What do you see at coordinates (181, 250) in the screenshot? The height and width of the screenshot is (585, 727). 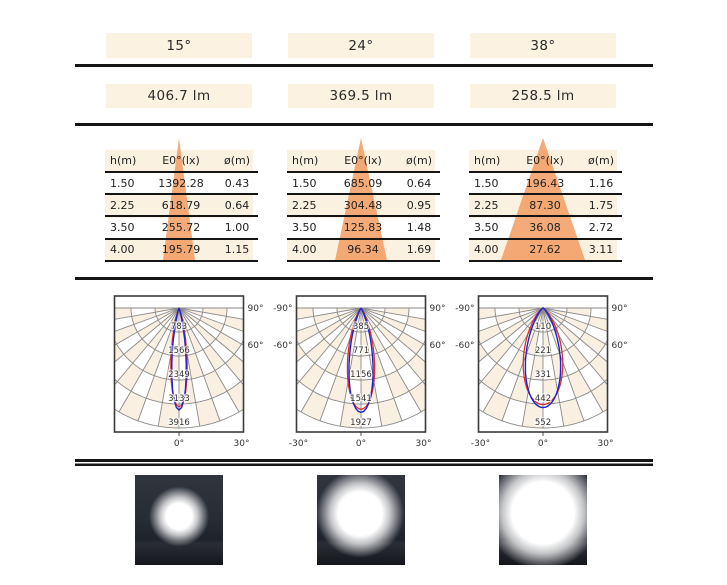 I see `table-cell: 195.79` at bounding box center [181, 250].